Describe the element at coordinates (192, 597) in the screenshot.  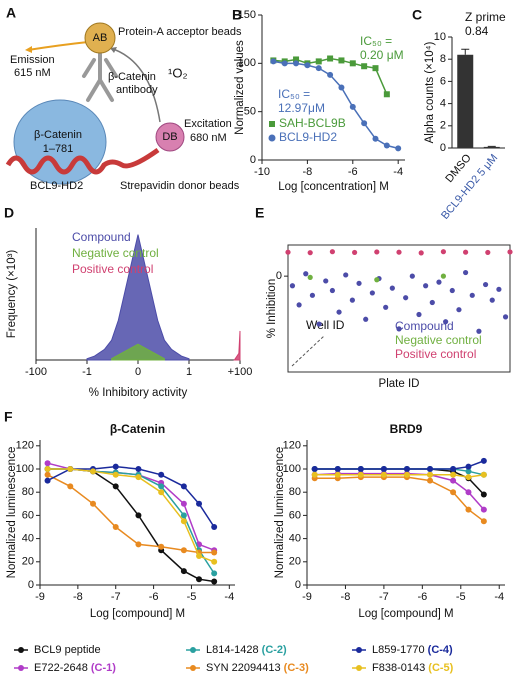
I see `x-tick-label: -5` at that location.